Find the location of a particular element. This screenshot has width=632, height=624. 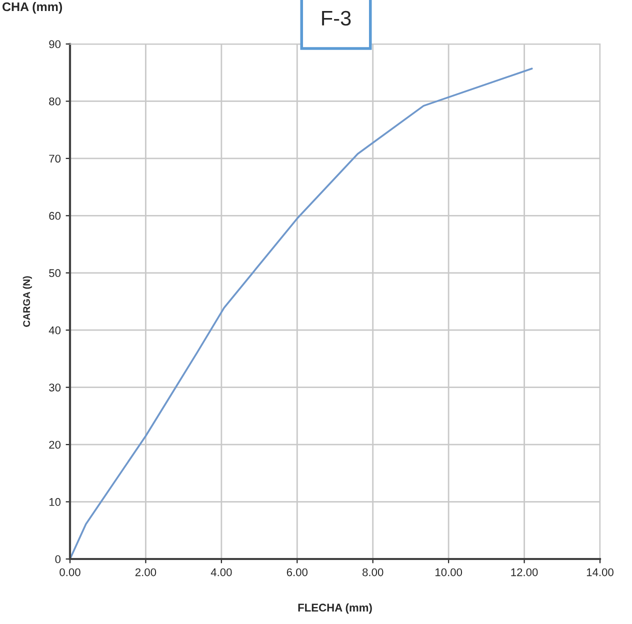

y-tick-label: 10 is located at coordinates (55, 502).